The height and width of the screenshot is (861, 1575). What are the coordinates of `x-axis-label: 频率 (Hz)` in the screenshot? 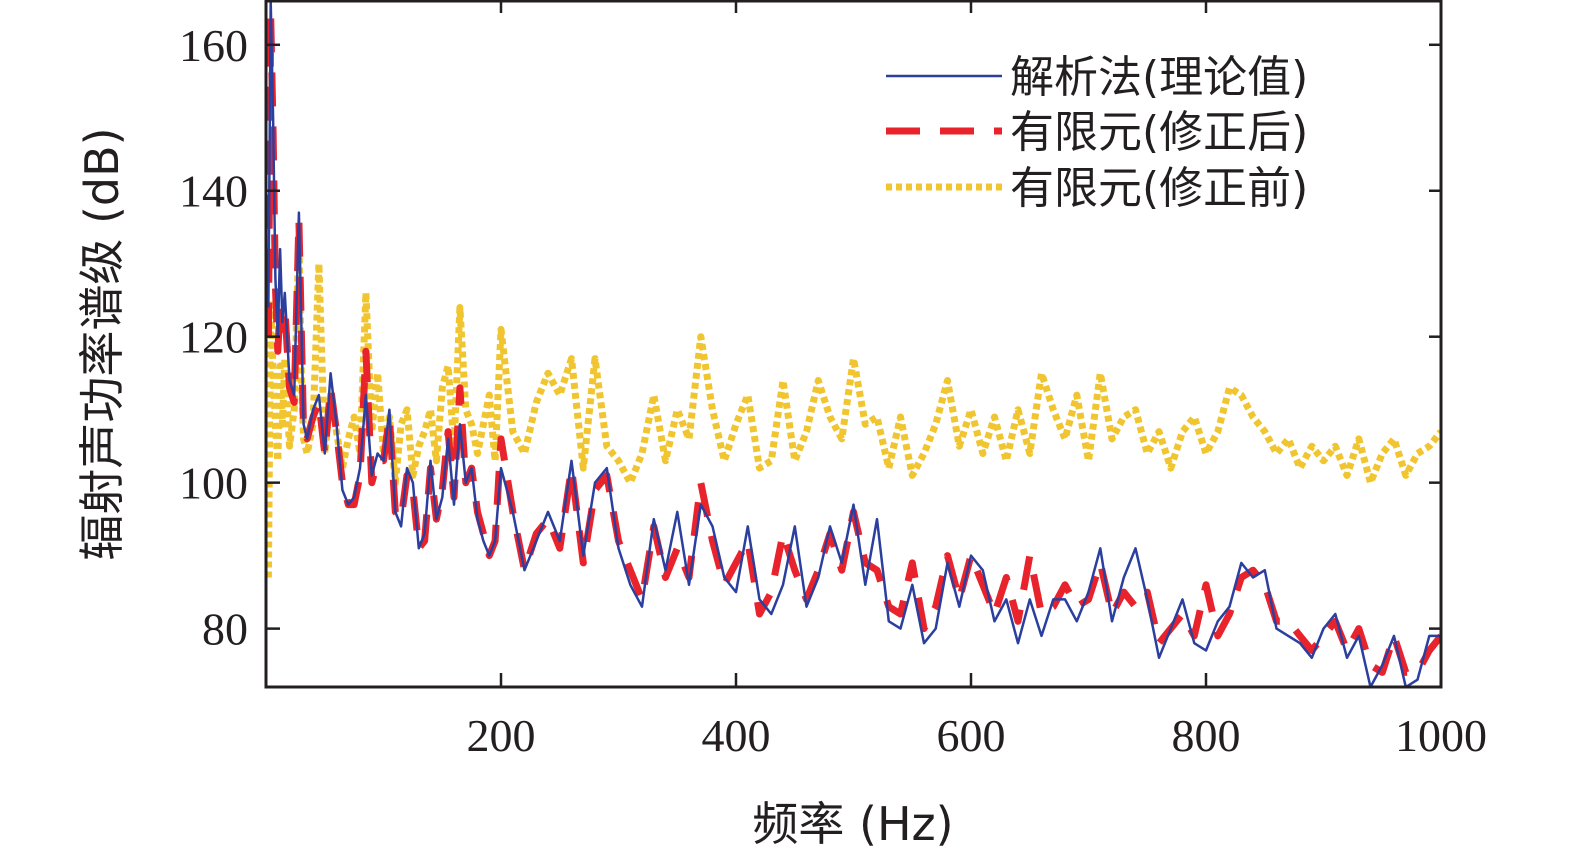 It's located at (852, 824).